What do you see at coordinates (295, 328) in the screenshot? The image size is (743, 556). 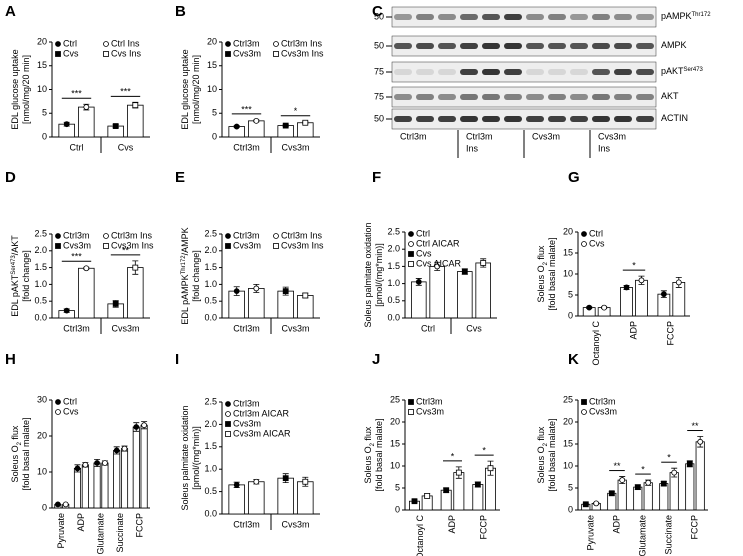 I see `x-tick-label: Cvs3m` at bounding box center [295, 328].